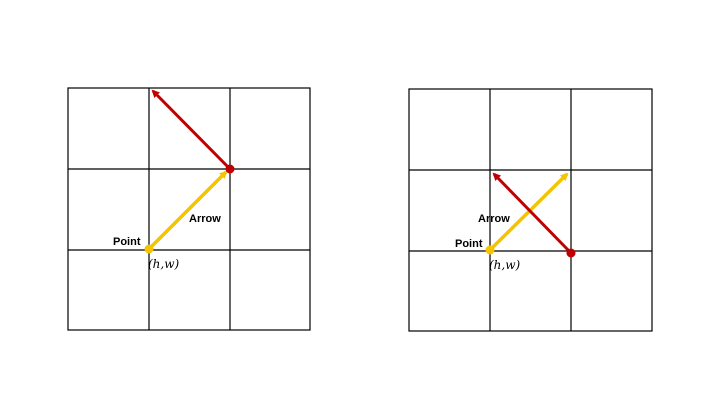 The image size is (720, 405). Describe the element at coordinates (490, 250) in the screenshot. I see `right-point-dot` at that location.